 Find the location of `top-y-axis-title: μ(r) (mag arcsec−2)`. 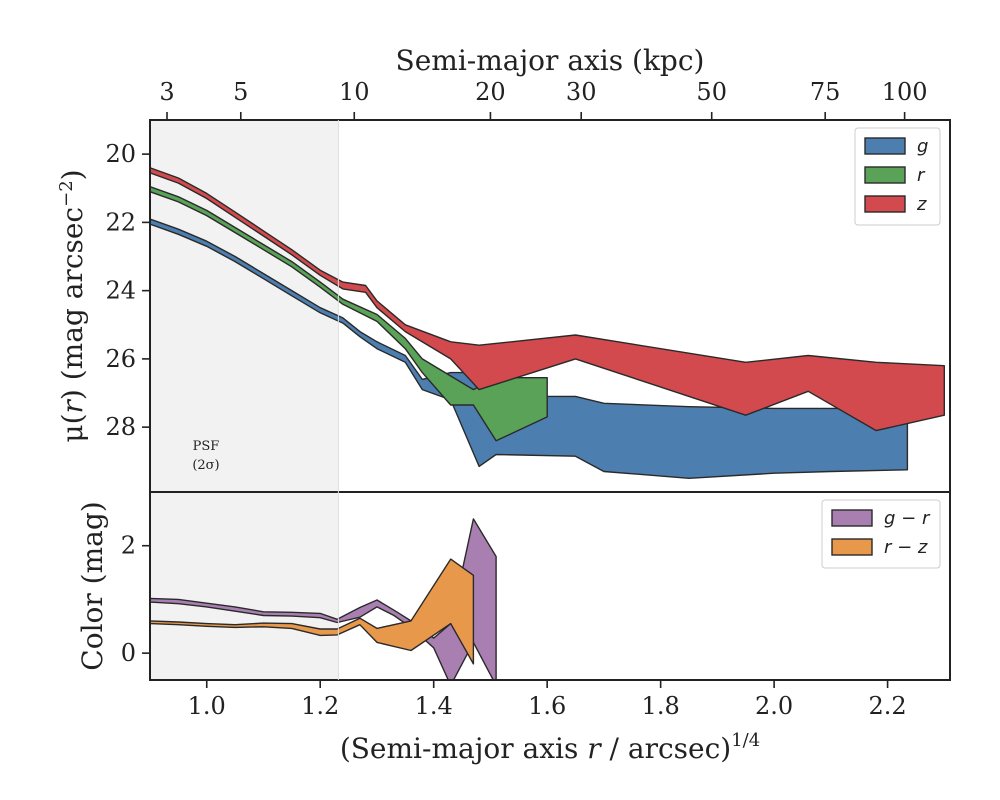

top-y-axis-title: μ(r) (mag arcsec−2) is located at coordinates (72, 305).